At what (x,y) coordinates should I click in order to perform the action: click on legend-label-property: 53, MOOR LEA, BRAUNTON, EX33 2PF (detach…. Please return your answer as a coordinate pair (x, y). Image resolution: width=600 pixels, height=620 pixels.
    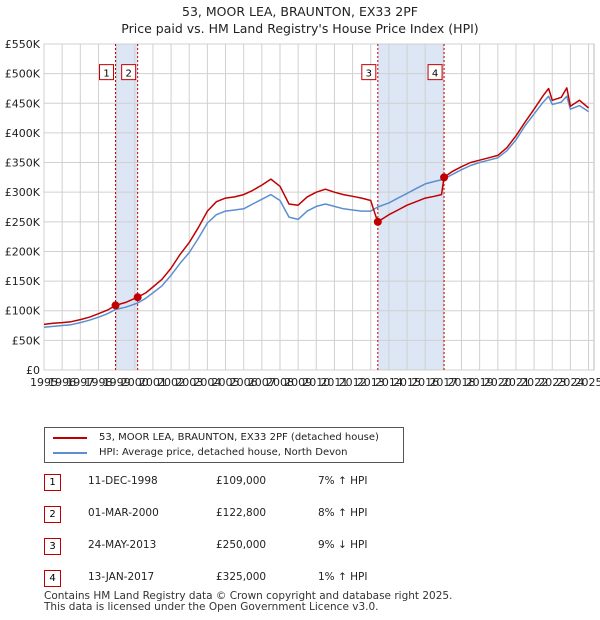
    Looking at the image, I should click on (239, 437).